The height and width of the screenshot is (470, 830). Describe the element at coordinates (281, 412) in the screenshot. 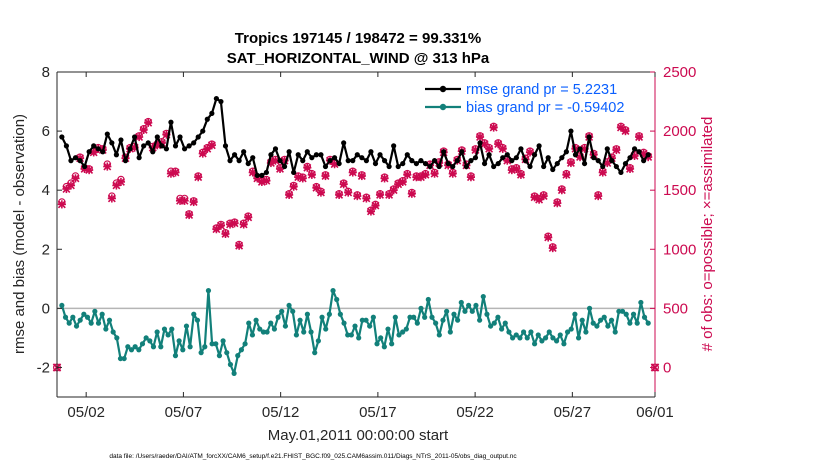

I see `x-tick-label: 05/12` at that location.